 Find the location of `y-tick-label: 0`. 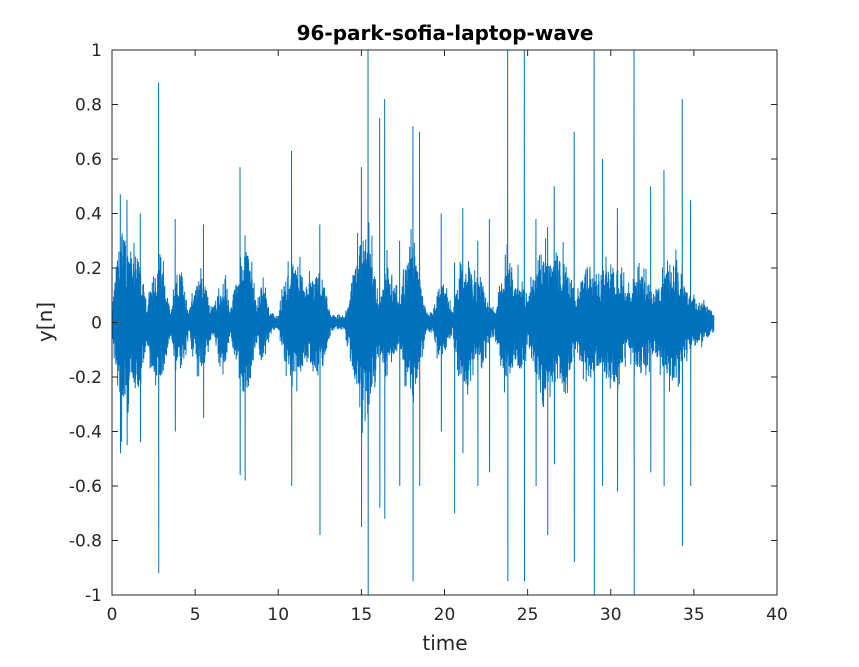

y-tick-label: 0 is located at coordinates (96, 324).